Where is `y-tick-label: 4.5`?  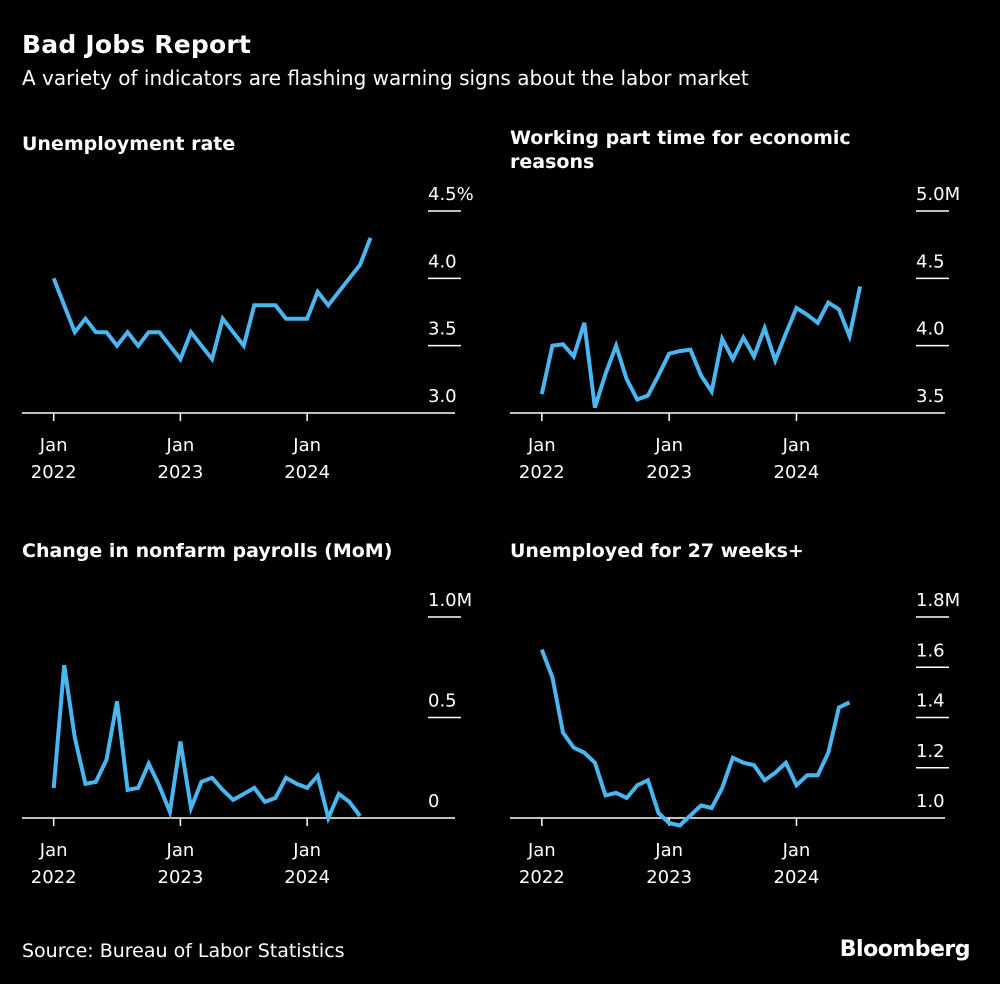 y-tick-label: 4.5 is located at coordinates (930, 261).